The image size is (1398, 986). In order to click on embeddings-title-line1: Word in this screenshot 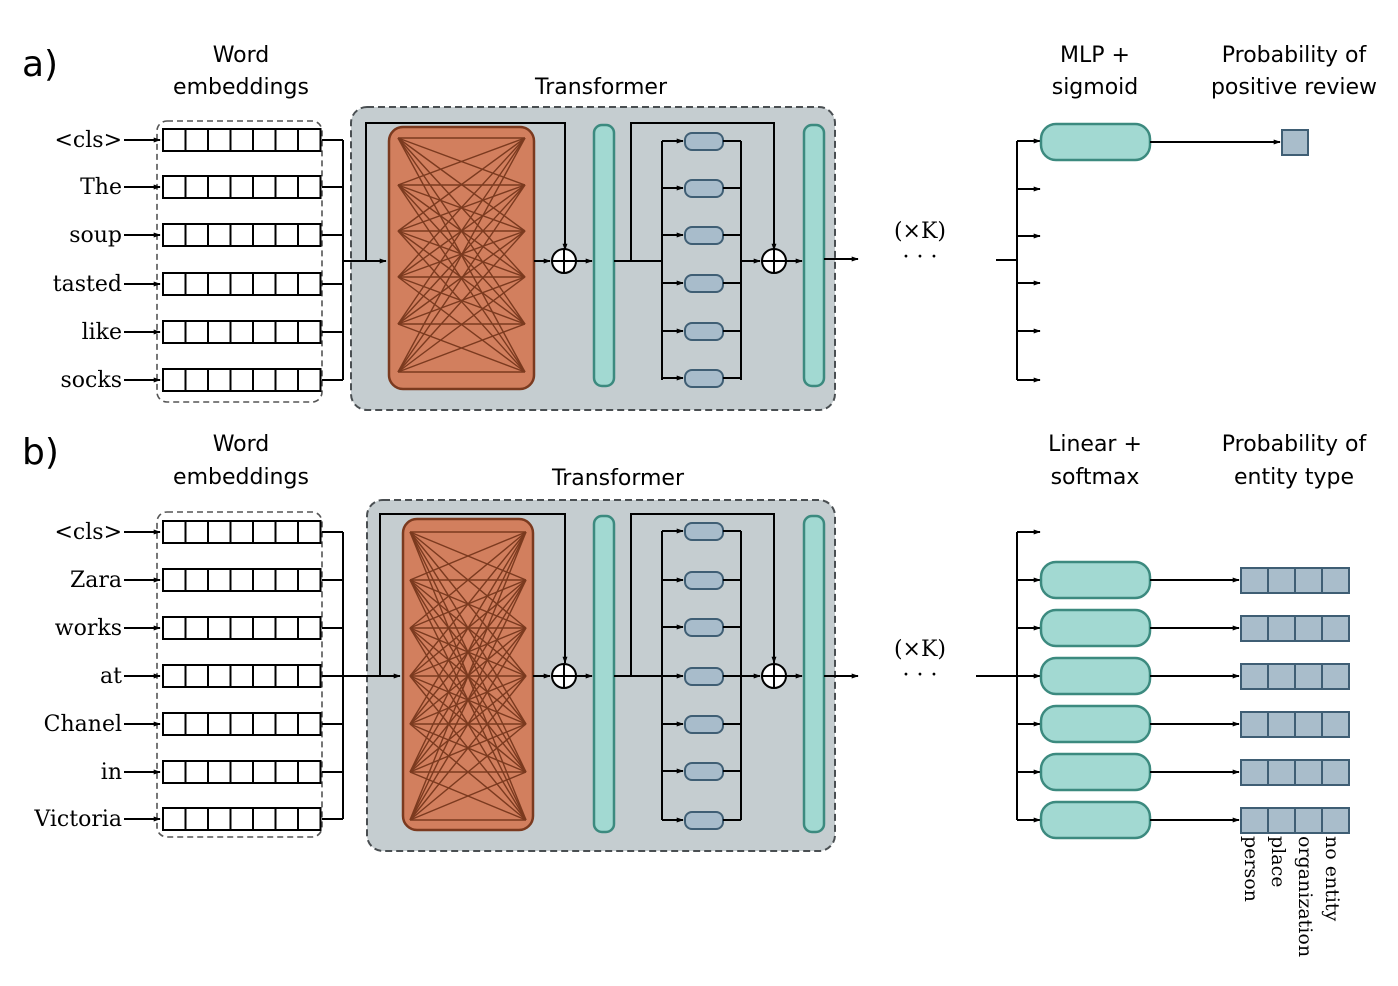, I will do `click(241, 444)`.